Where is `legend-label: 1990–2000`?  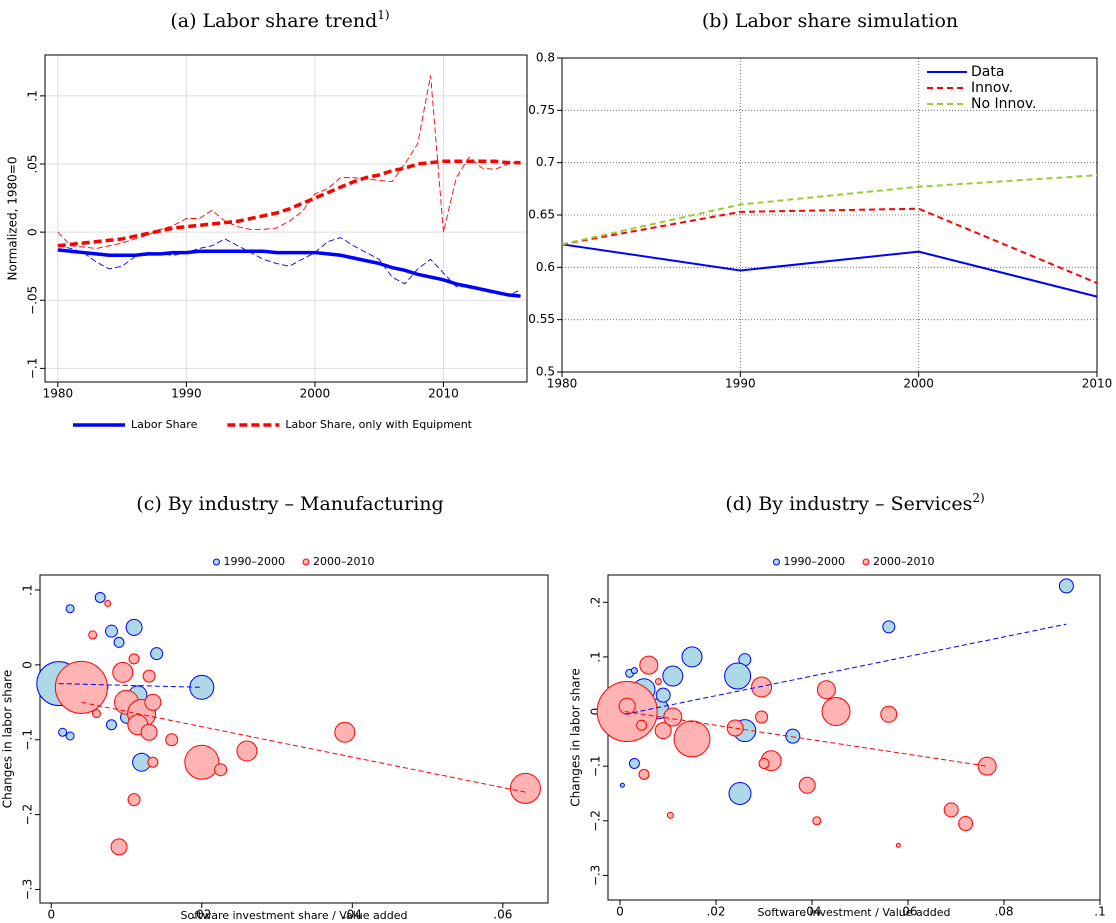
legend-label: 1990–2000 is located at coordinates (255, 561).